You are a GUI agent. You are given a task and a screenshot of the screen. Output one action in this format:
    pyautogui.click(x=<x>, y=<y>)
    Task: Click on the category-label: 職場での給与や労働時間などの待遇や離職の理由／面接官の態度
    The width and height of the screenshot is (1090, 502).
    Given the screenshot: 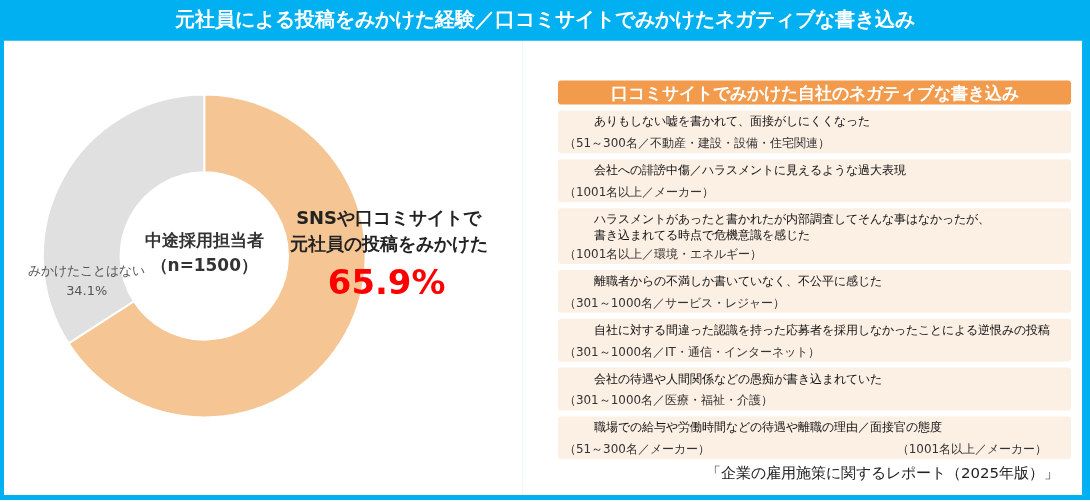 What is the action you would take?
    pyautogui.click(x=767, y=427)
    